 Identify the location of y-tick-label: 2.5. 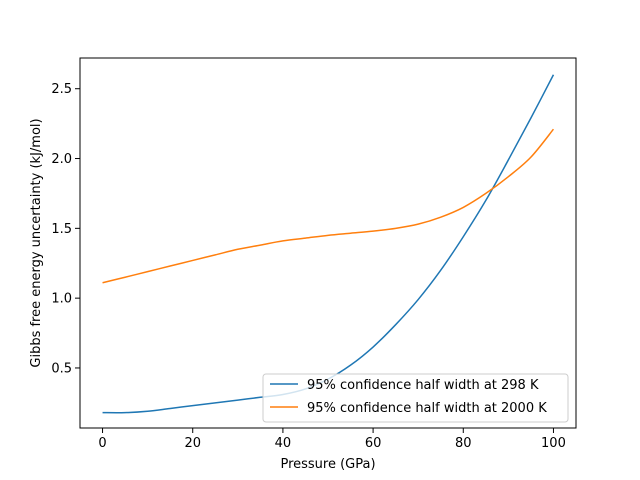
(61, 89).